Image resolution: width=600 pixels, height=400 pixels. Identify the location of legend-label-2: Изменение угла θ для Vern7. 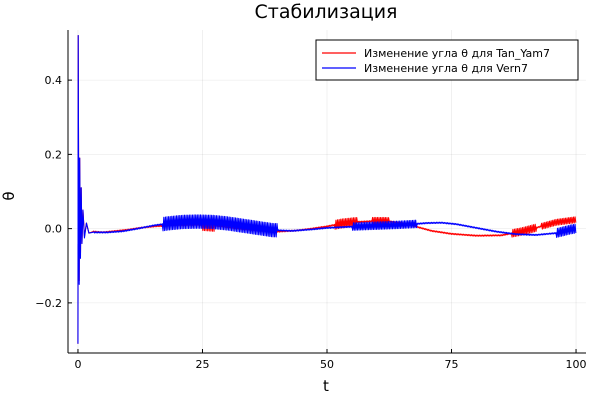
(446, 68).